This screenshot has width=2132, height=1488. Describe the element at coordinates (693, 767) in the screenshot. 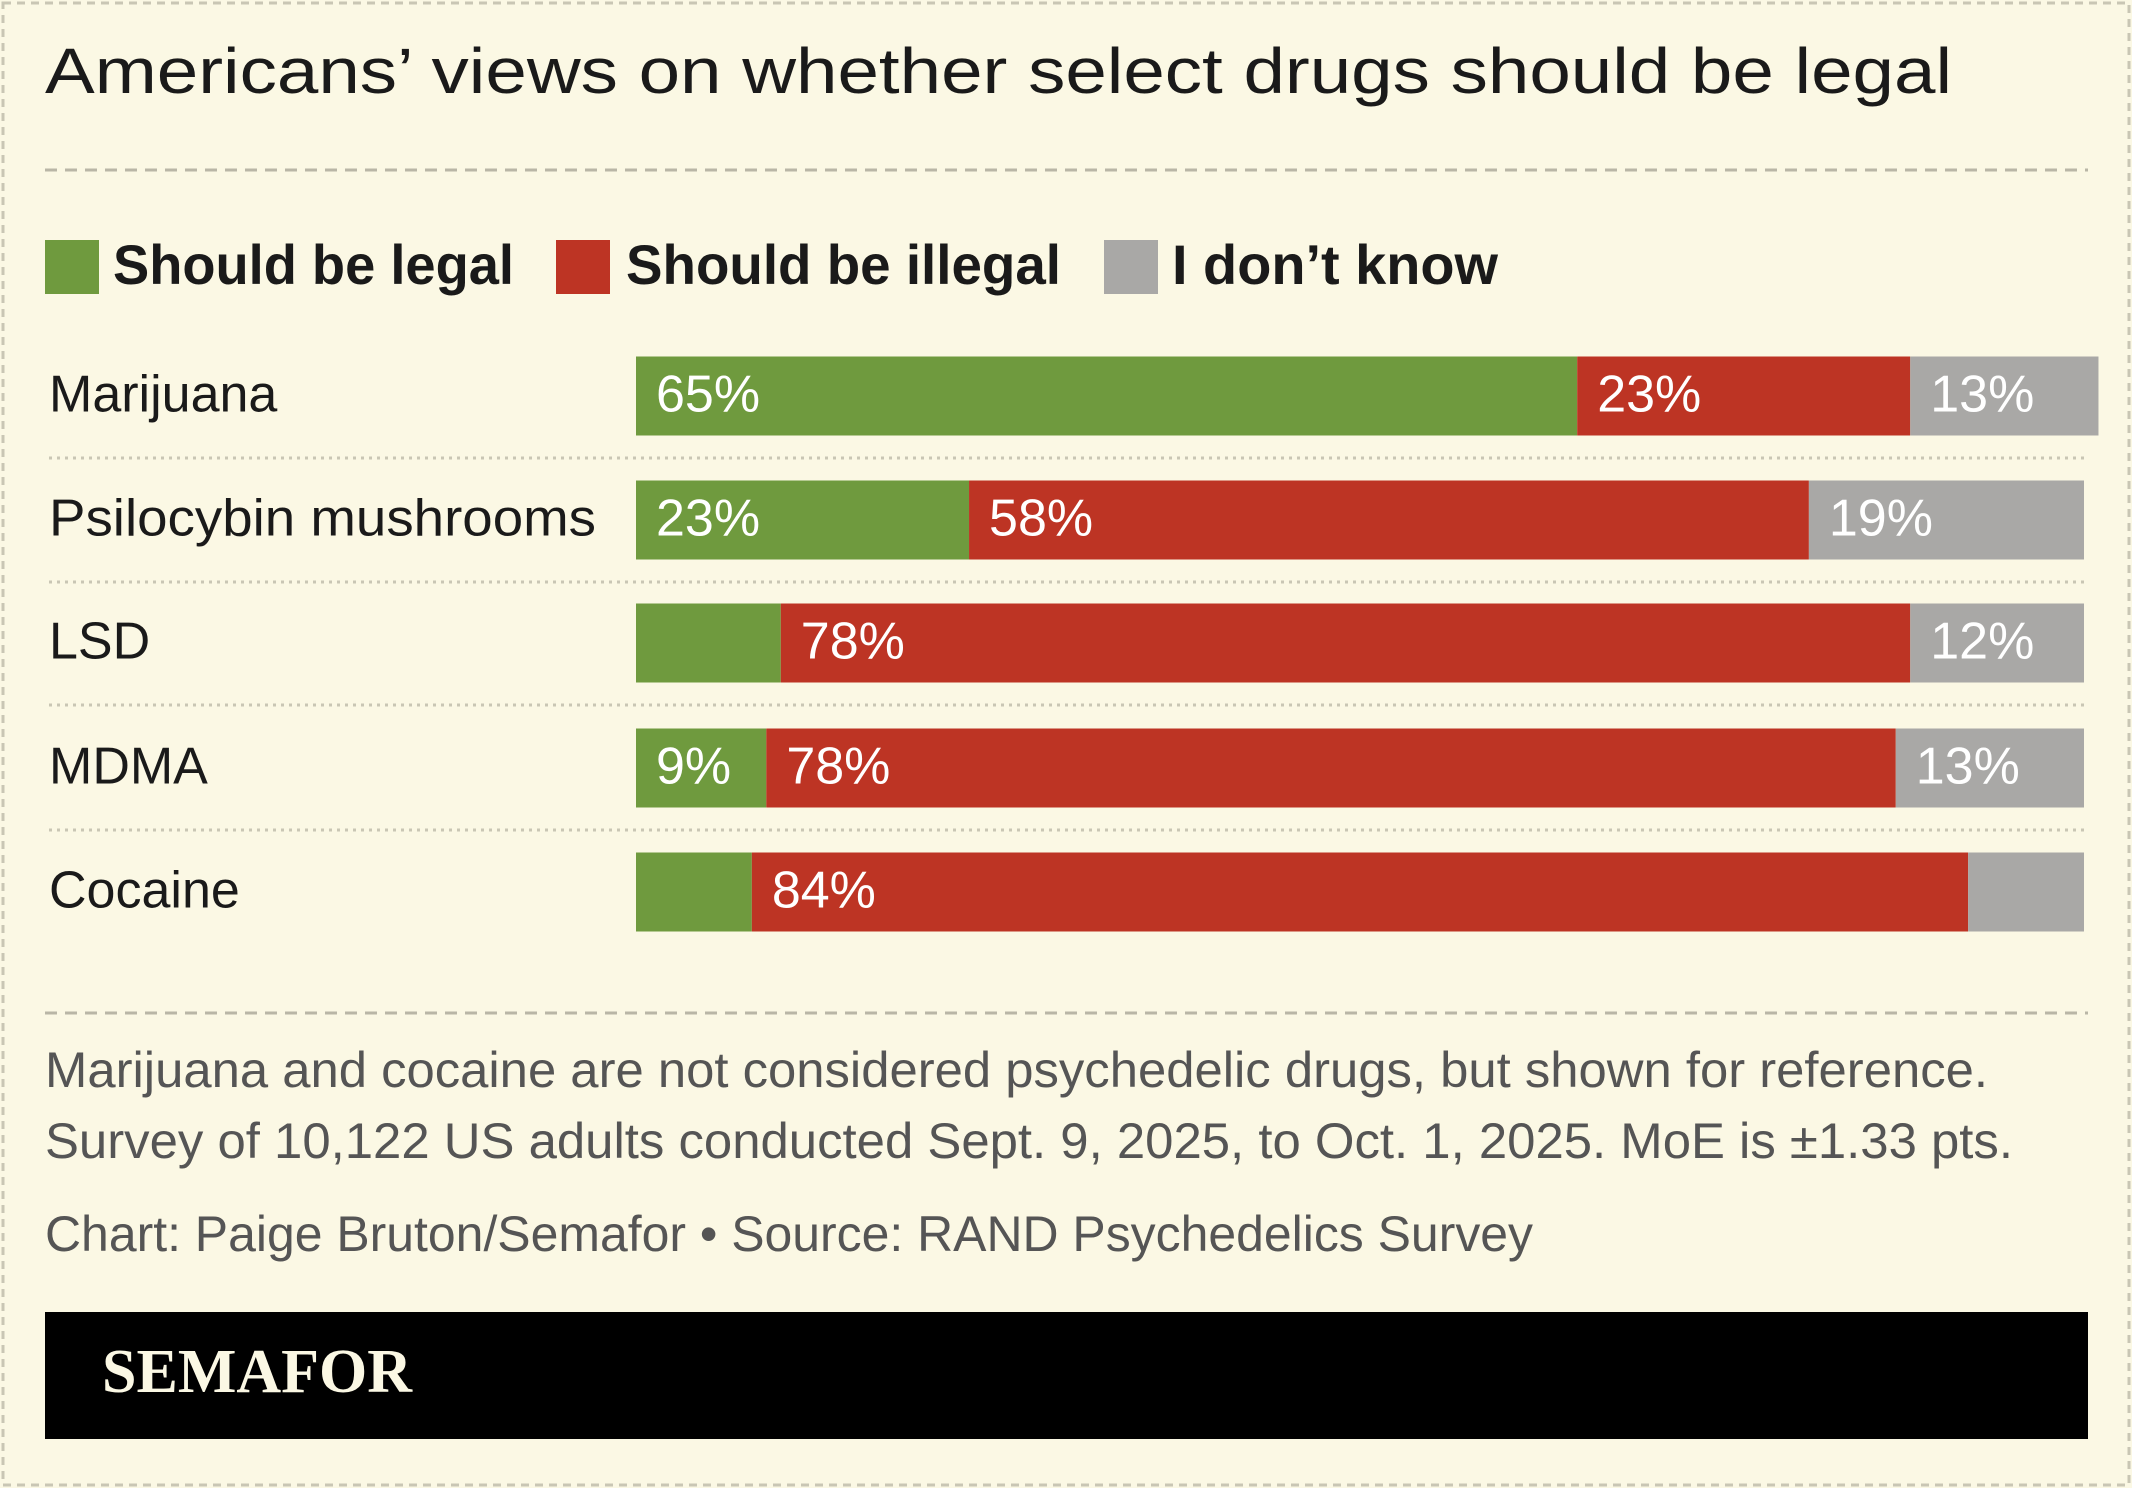

I see `value-label: 9%` at that location.